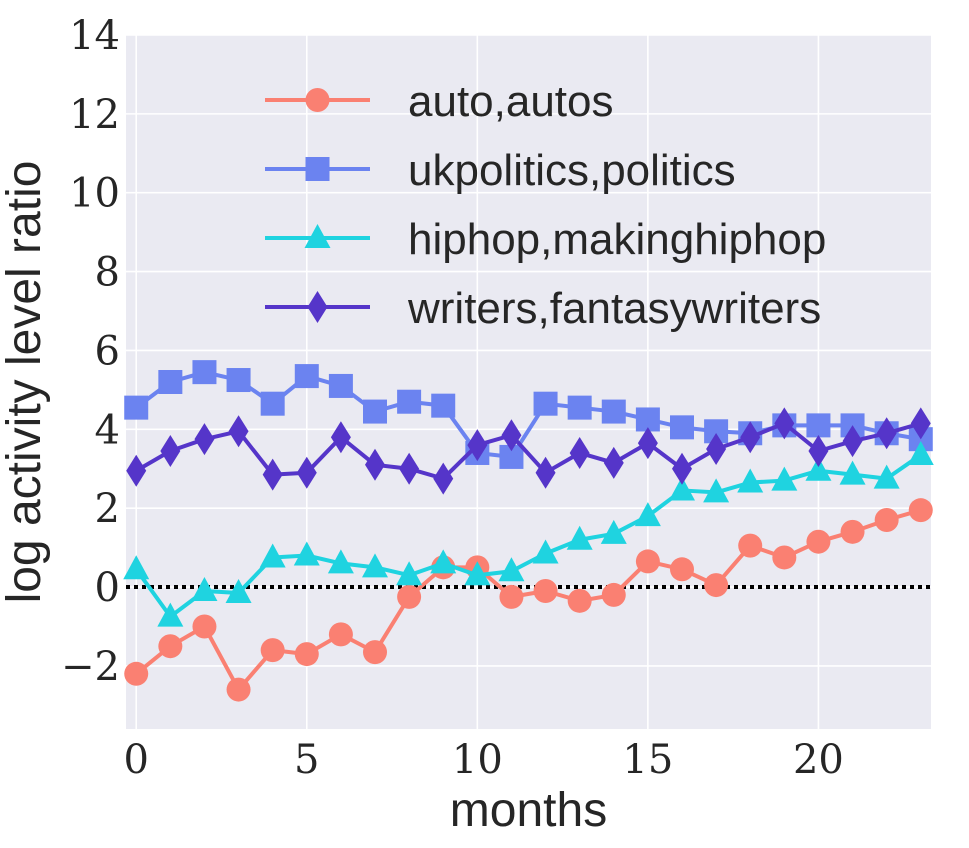 Image resolution: width=969 pixels, height=848 pixels. I want to click on x-tick-label: 20, so click(818, 760).